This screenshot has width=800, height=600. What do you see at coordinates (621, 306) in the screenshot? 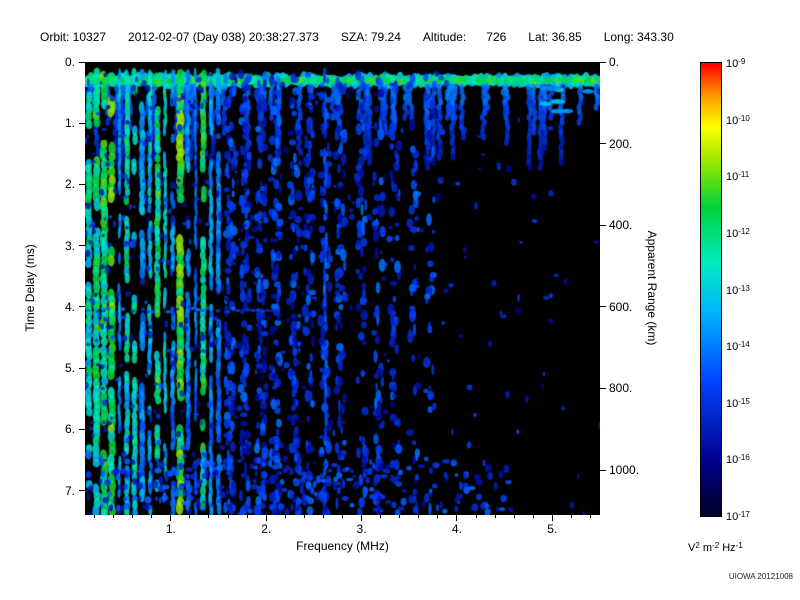
I see `y-tick-label-right: 600.` at bounding box center [621, 306].